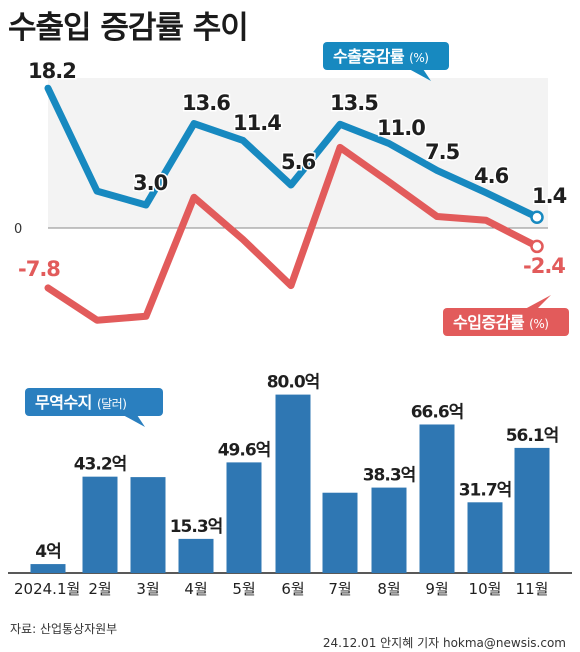  What do you see at coordinates (354, 103) in the screenshot?
I see `export-value-label: 13.5` at bounding box center [354, 103].